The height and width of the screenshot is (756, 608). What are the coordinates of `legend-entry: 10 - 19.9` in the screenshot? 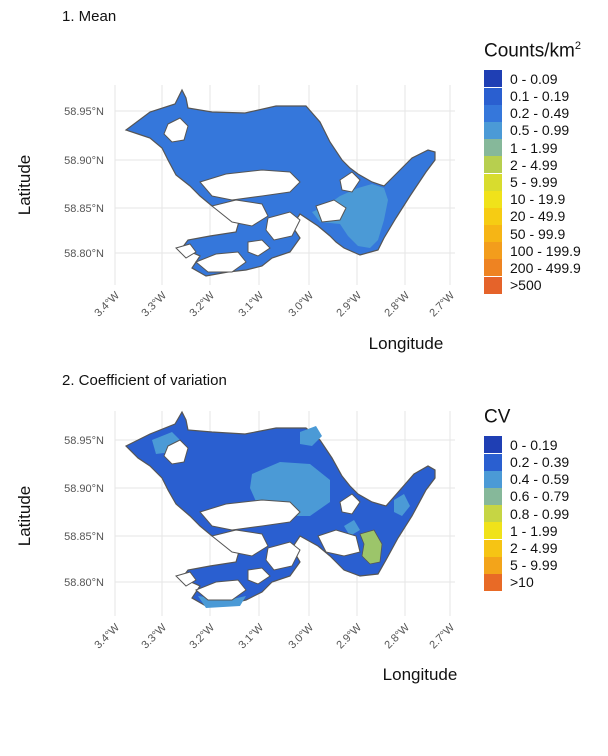 It's located at (532, 199).